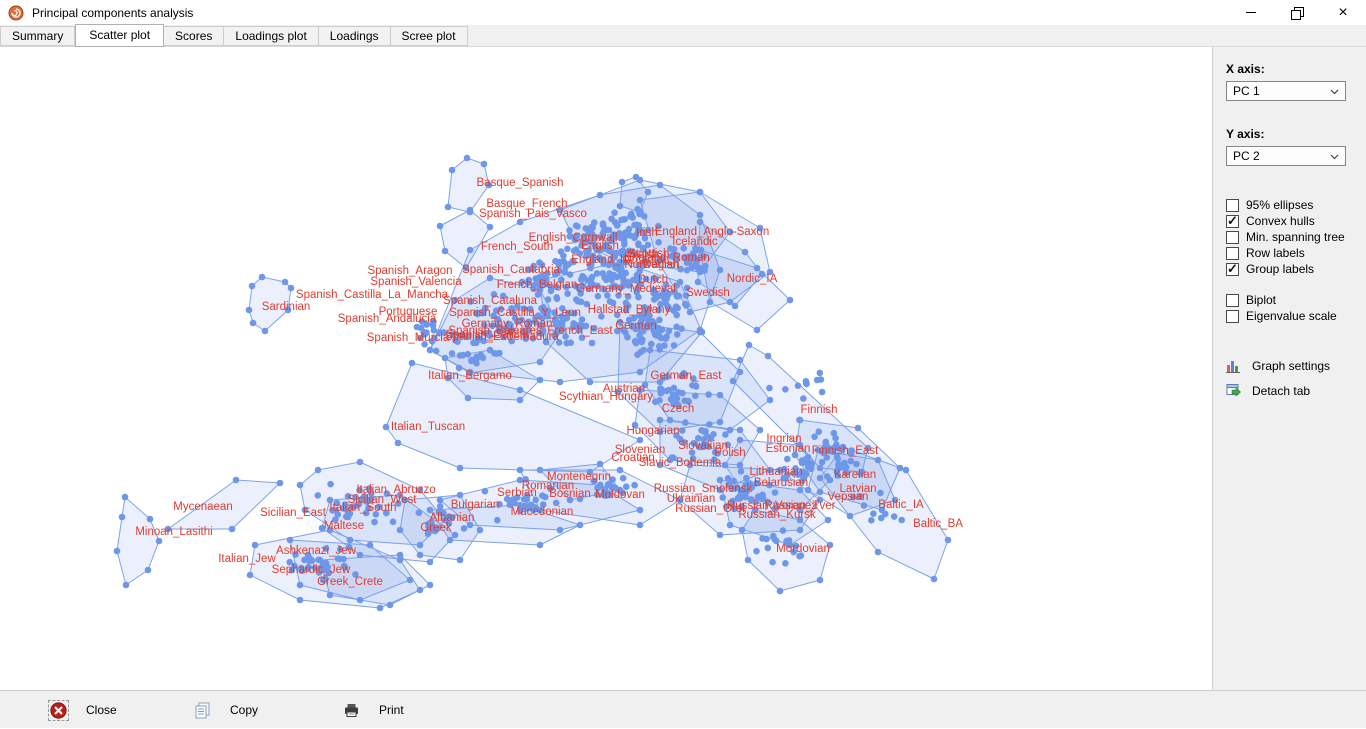 The width and height of the screenshot is (1366, 729). I want to click on checkbox-group-labels: Group labels, so click(1296, 269).